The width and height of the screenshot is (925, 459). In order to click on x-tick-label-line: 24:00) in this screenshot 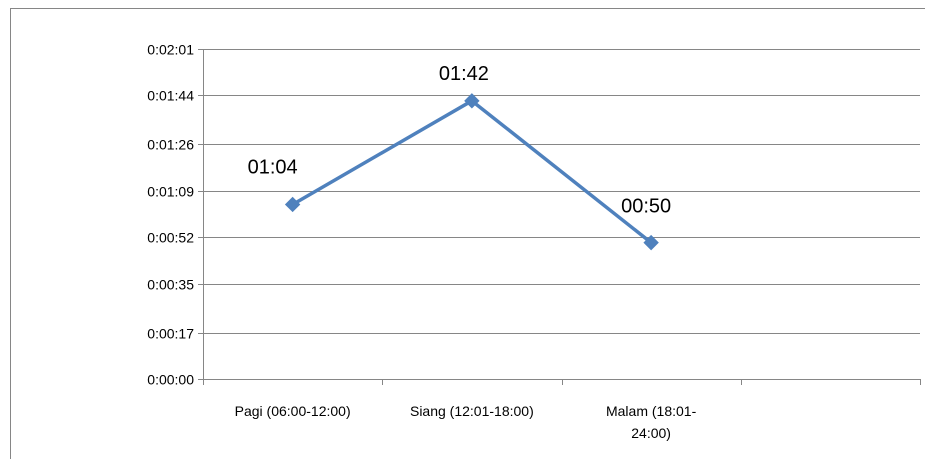, I will do `click(651, 433)`.